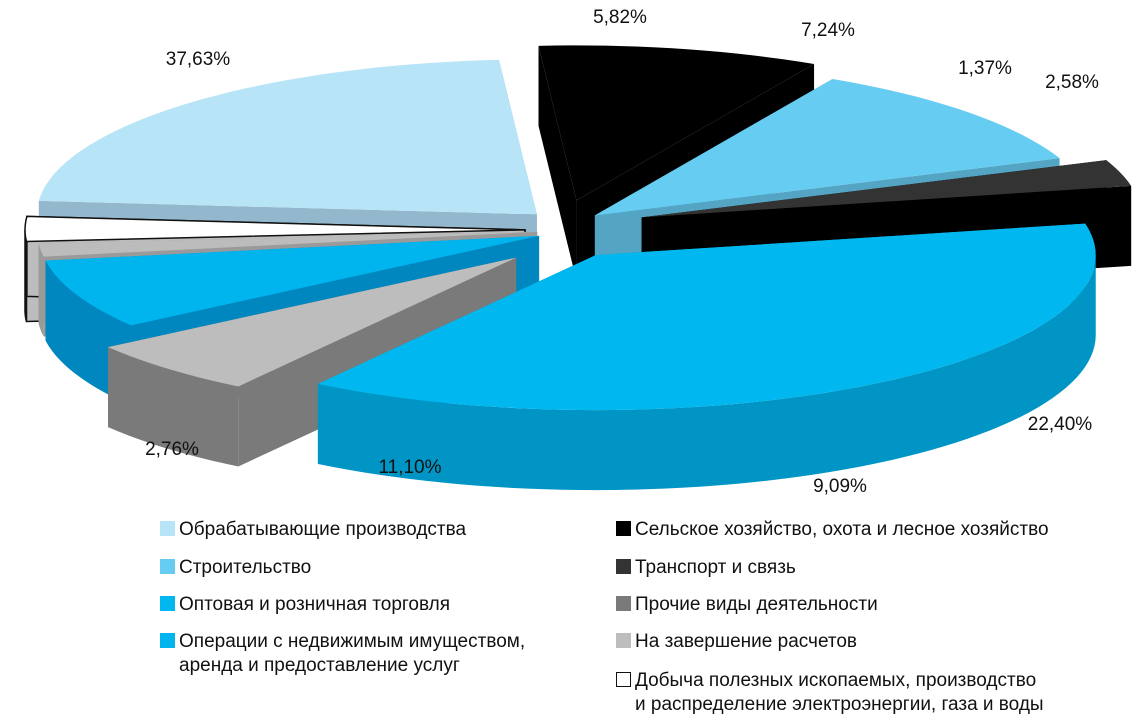 The image size is (1134, 717). What do you see at coordinates (198, 59) in the screenshot?
I see `data-label-trade: 37,63%` at bounding box center [198, 59].